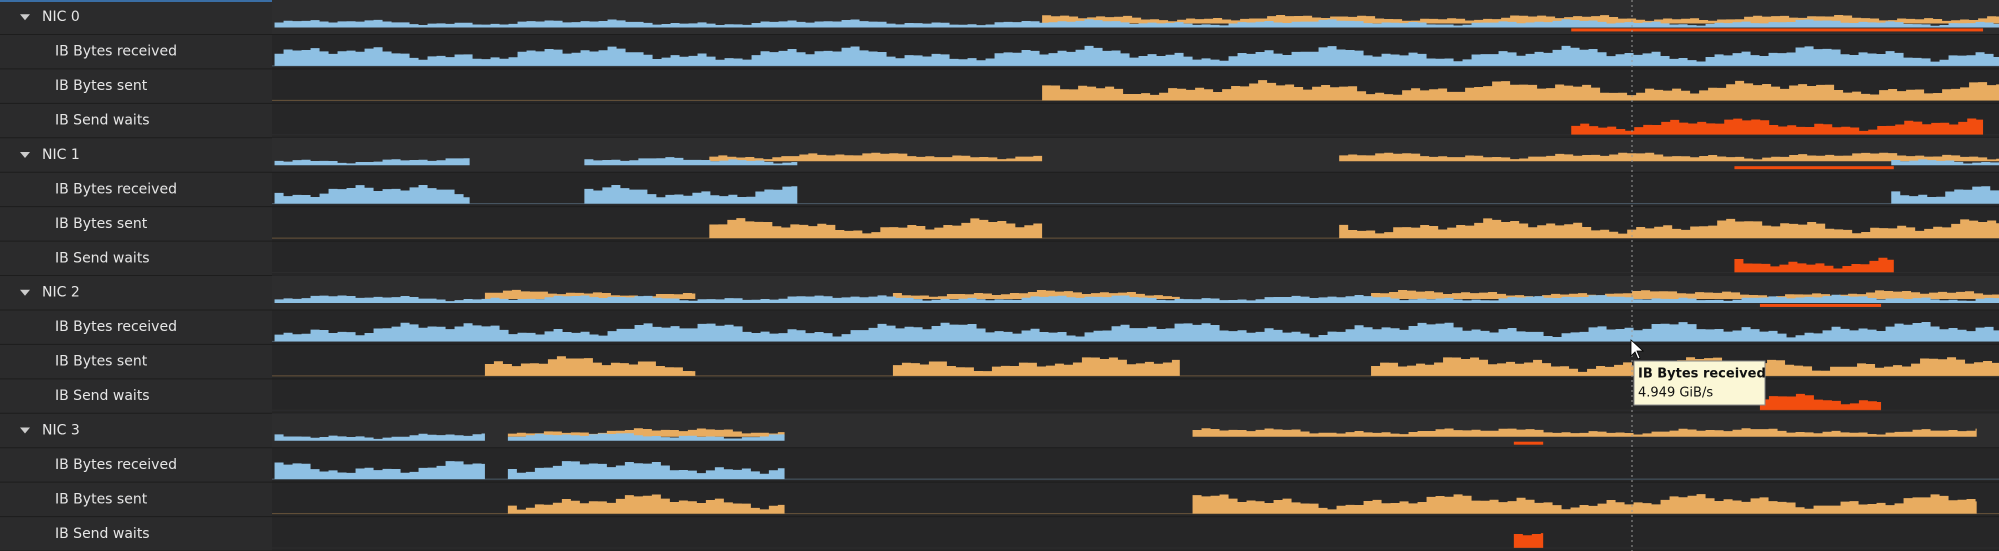 This screenshot has height=551, width=1999. Describe the element at coordinates (1675, 393) in the screenshot. I see `tooltip-value: 4.949 GiB/s` at that location.